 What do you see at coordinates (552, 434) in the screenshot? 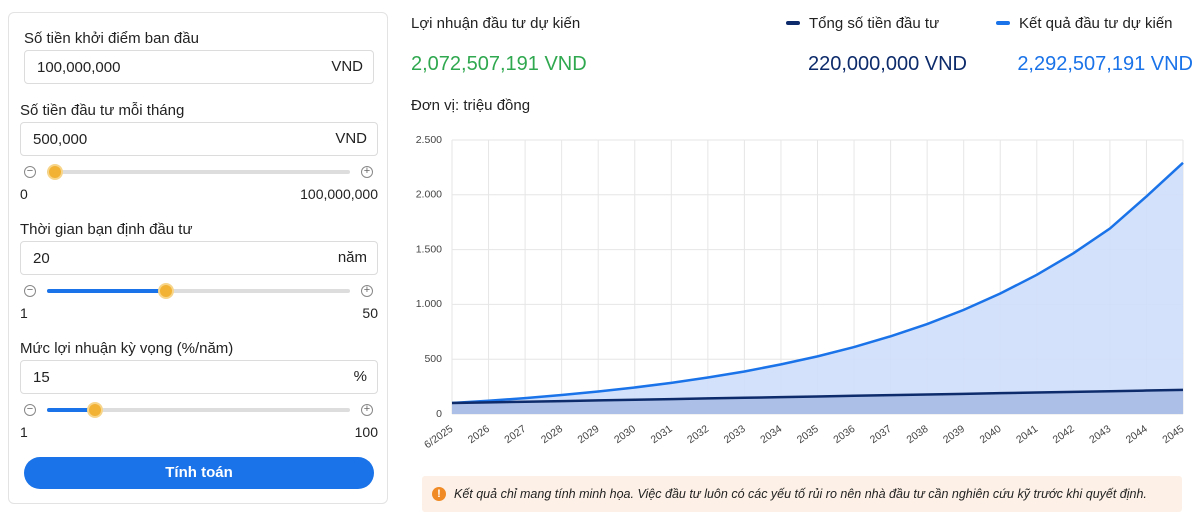
I see `x-tick-label: 2028` at bounding box center [552, 434].